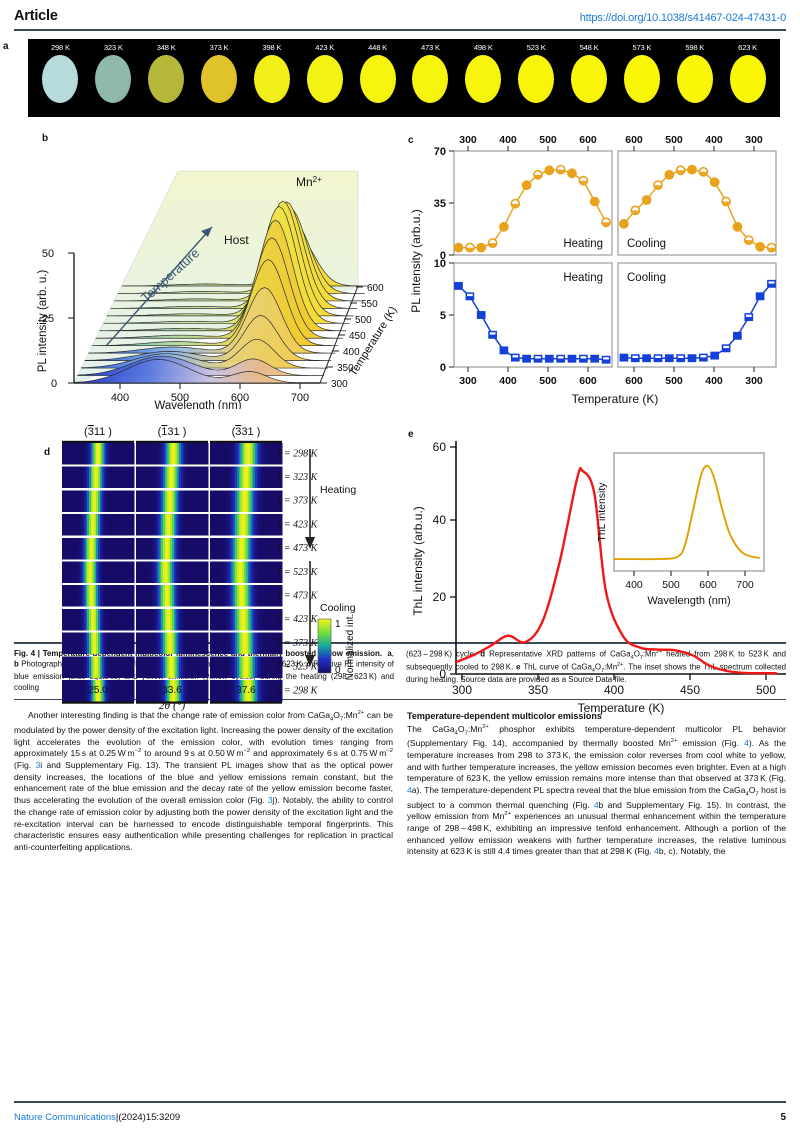 The width and height of the screenshot is (800, 1135). Describe the element at coordinates (98, 432) in the screenshot. I see `panel-d-hkl-1: (311 )` at that location.